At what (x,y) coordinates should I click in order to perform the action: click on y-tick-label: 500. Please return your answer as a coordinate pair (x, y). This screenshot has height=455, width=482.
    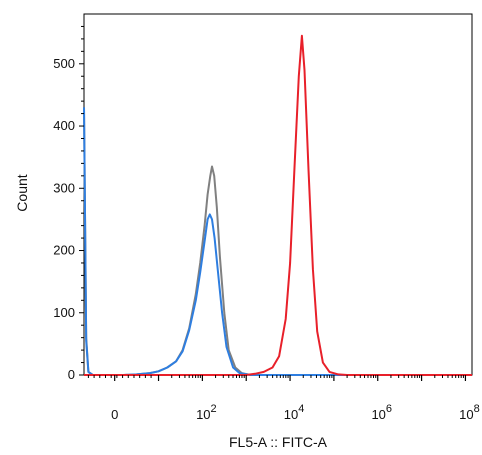
    Looking at the image, I should click on (64, 63).